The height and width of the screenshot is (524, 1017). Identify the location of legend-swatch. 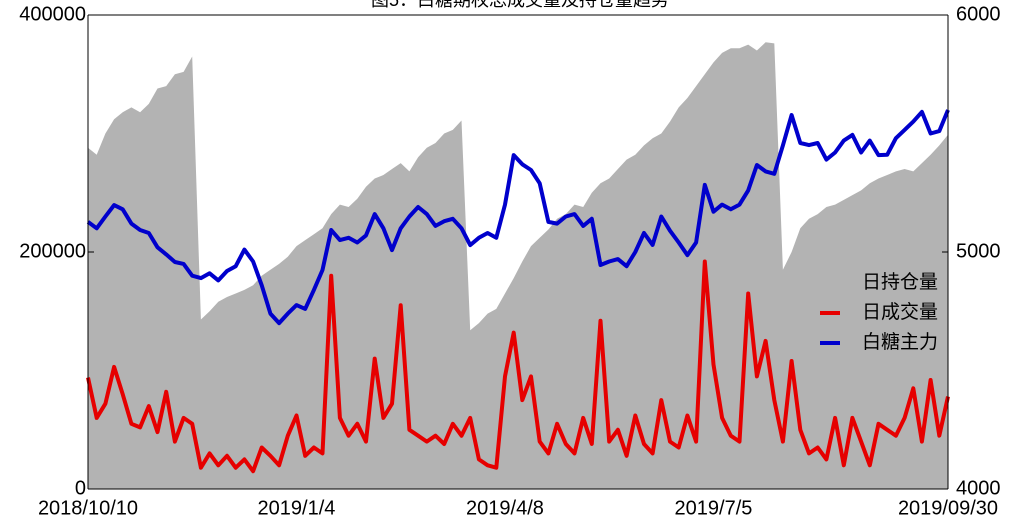
(830, 283).